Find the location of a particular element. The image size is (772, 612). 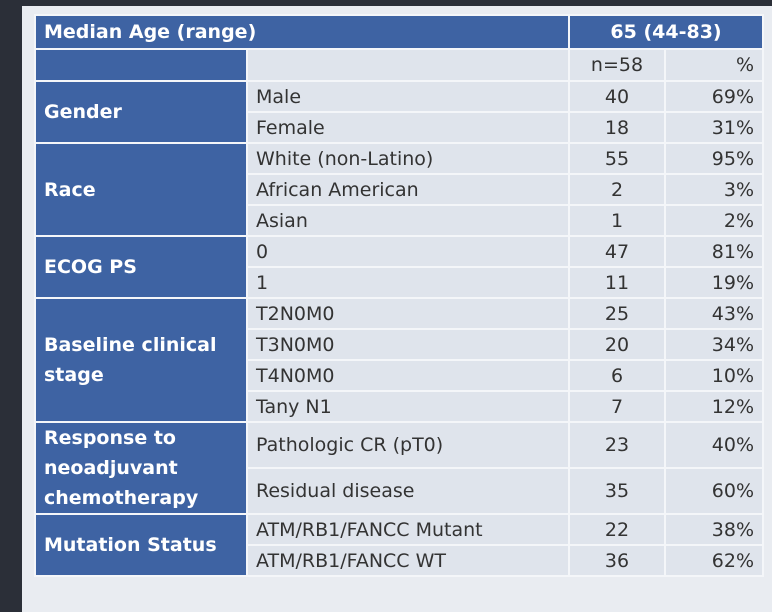

data-row: Gender Male 40 69% is located at coordinates (399, 112).